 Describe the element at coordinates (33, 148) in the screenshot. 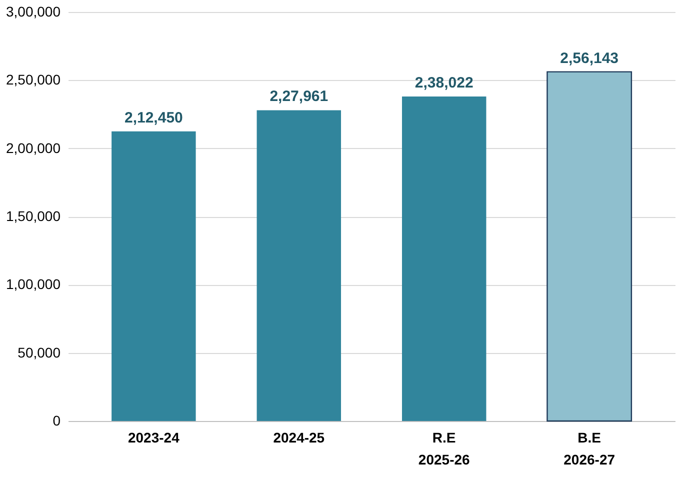

I see `y-tick-label: 2,00,000` at that location.